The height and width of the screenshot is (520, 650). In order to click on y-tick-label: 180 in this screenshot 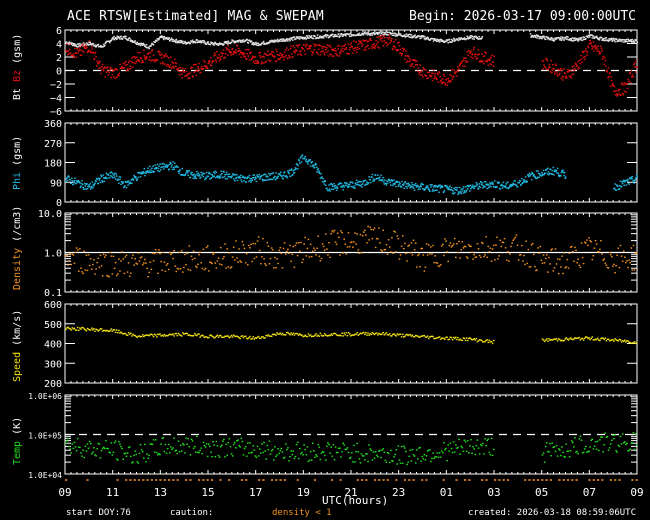, I will do `click(53, 164)`.